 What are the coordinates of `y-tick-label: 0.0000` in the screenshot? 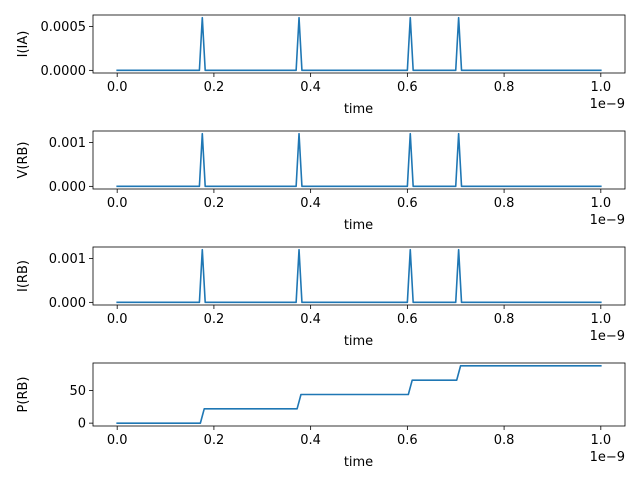 It's located at (64, 71).